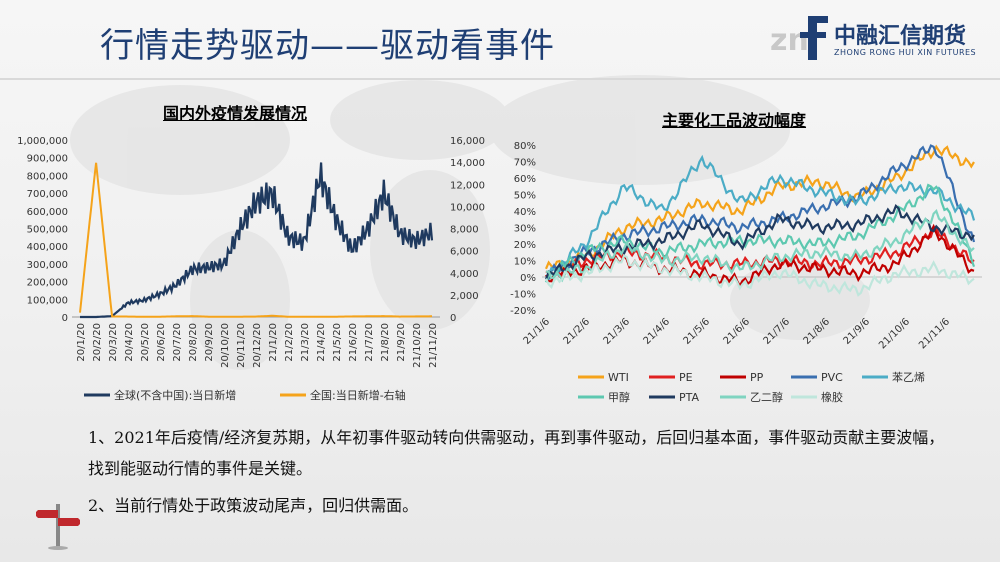 The width and height of the screenshot is (1000, 562). I want to click on chart1-y-left-tick: 800,000, so click(47, 176).